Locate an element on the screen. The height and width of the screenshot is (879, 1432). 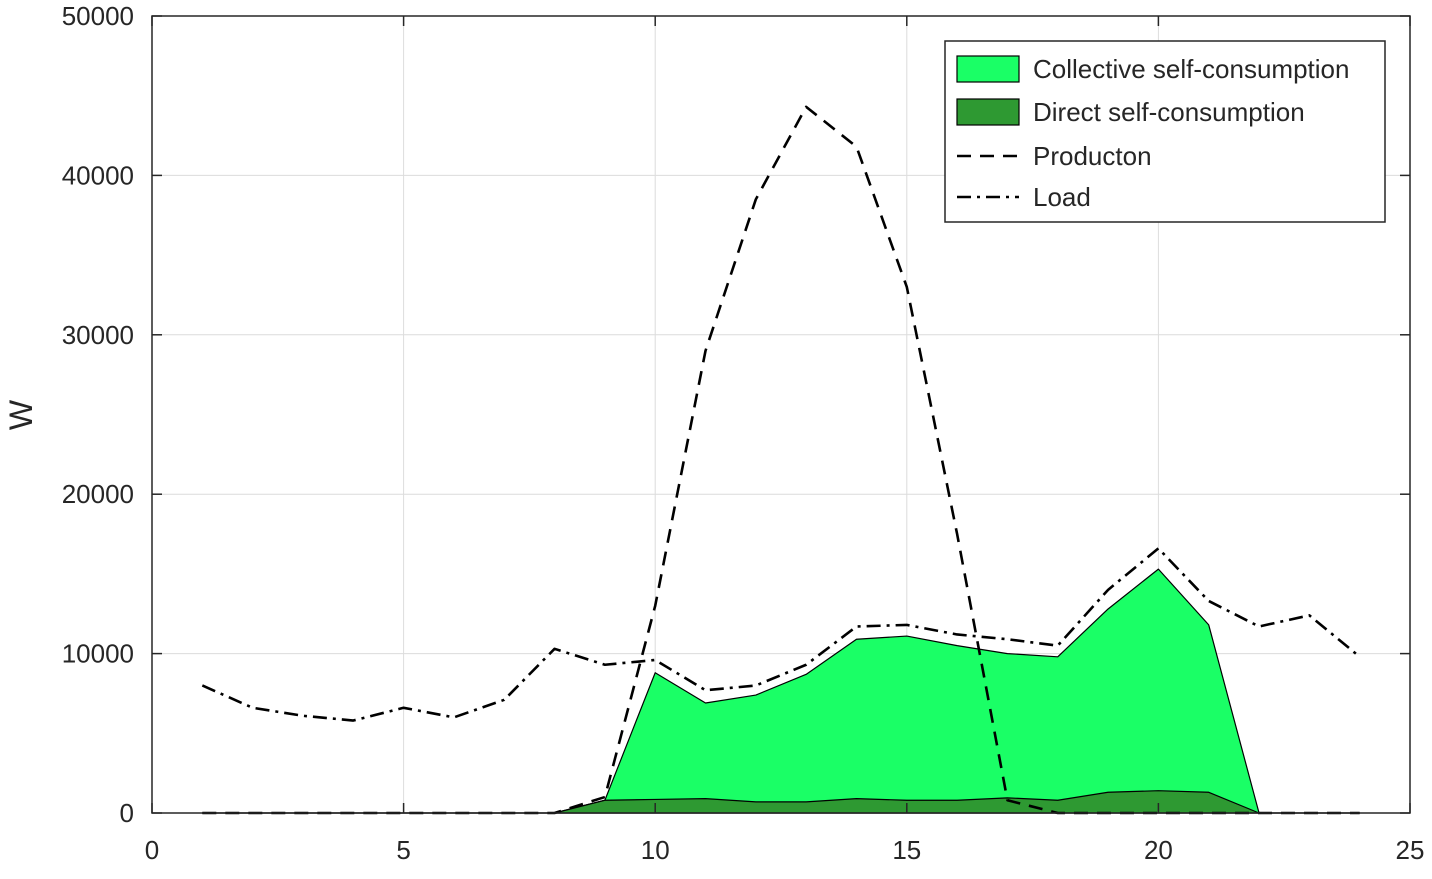
y-tick-label: 40000 is located at coordinates (98, 175).